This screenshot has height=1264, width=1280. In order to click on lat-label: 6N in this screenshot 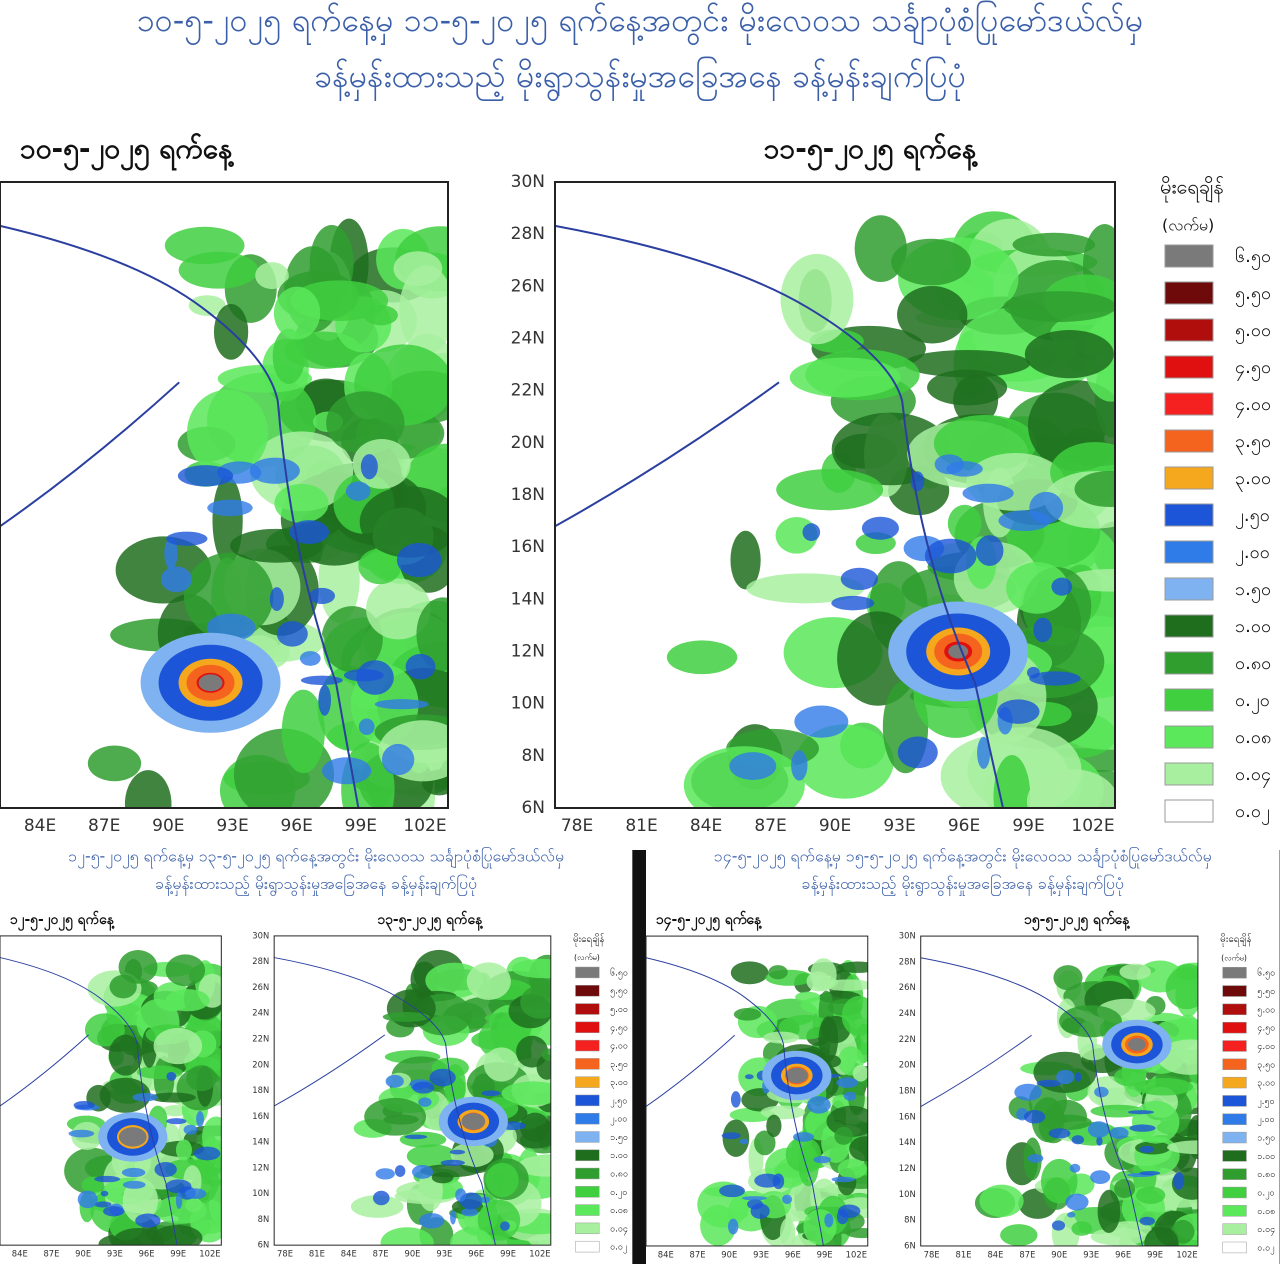, I will do `click(910, 1245)`.